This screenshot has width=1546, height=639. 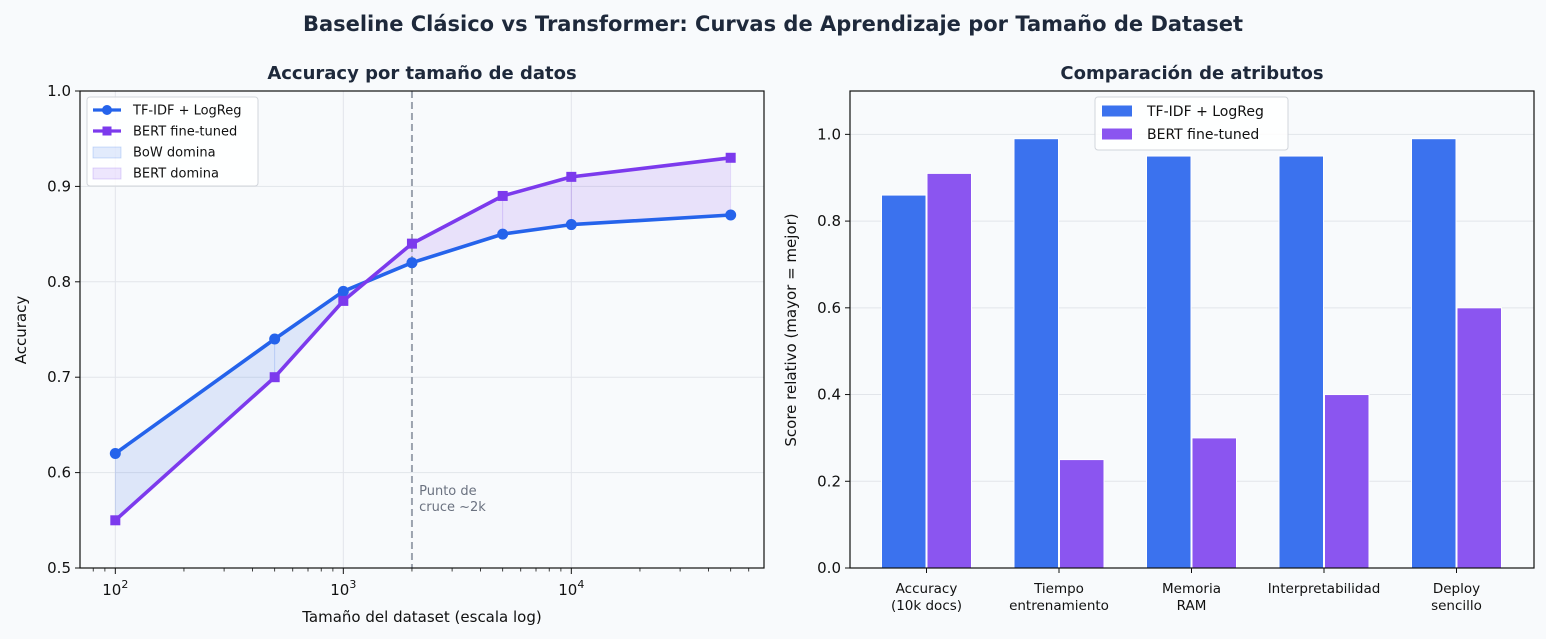 What do you see at coordinates (1324, 589) in the screenshot?
I see `bar-chart-category-label: Interpretabilidad` at bounding box center [1324, 589].